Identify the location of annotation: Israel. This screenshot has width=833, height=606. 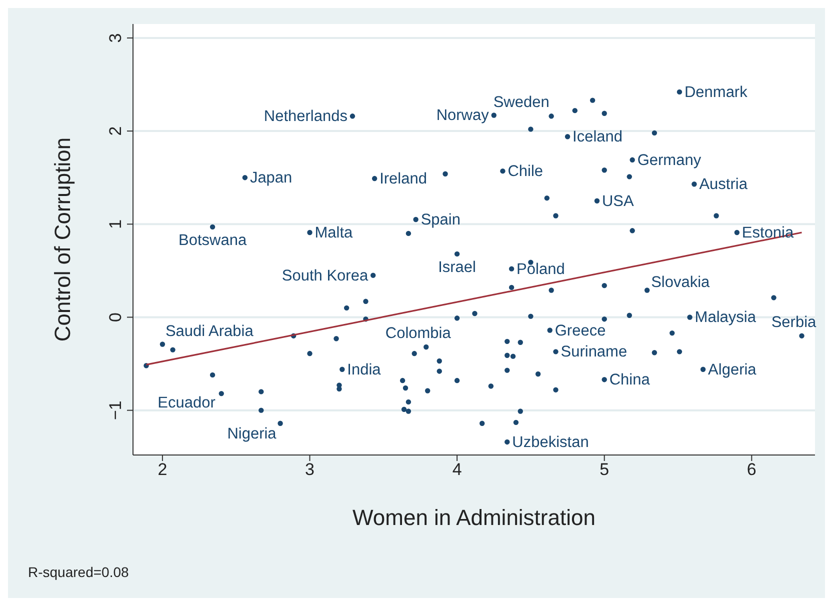
(457, 267).